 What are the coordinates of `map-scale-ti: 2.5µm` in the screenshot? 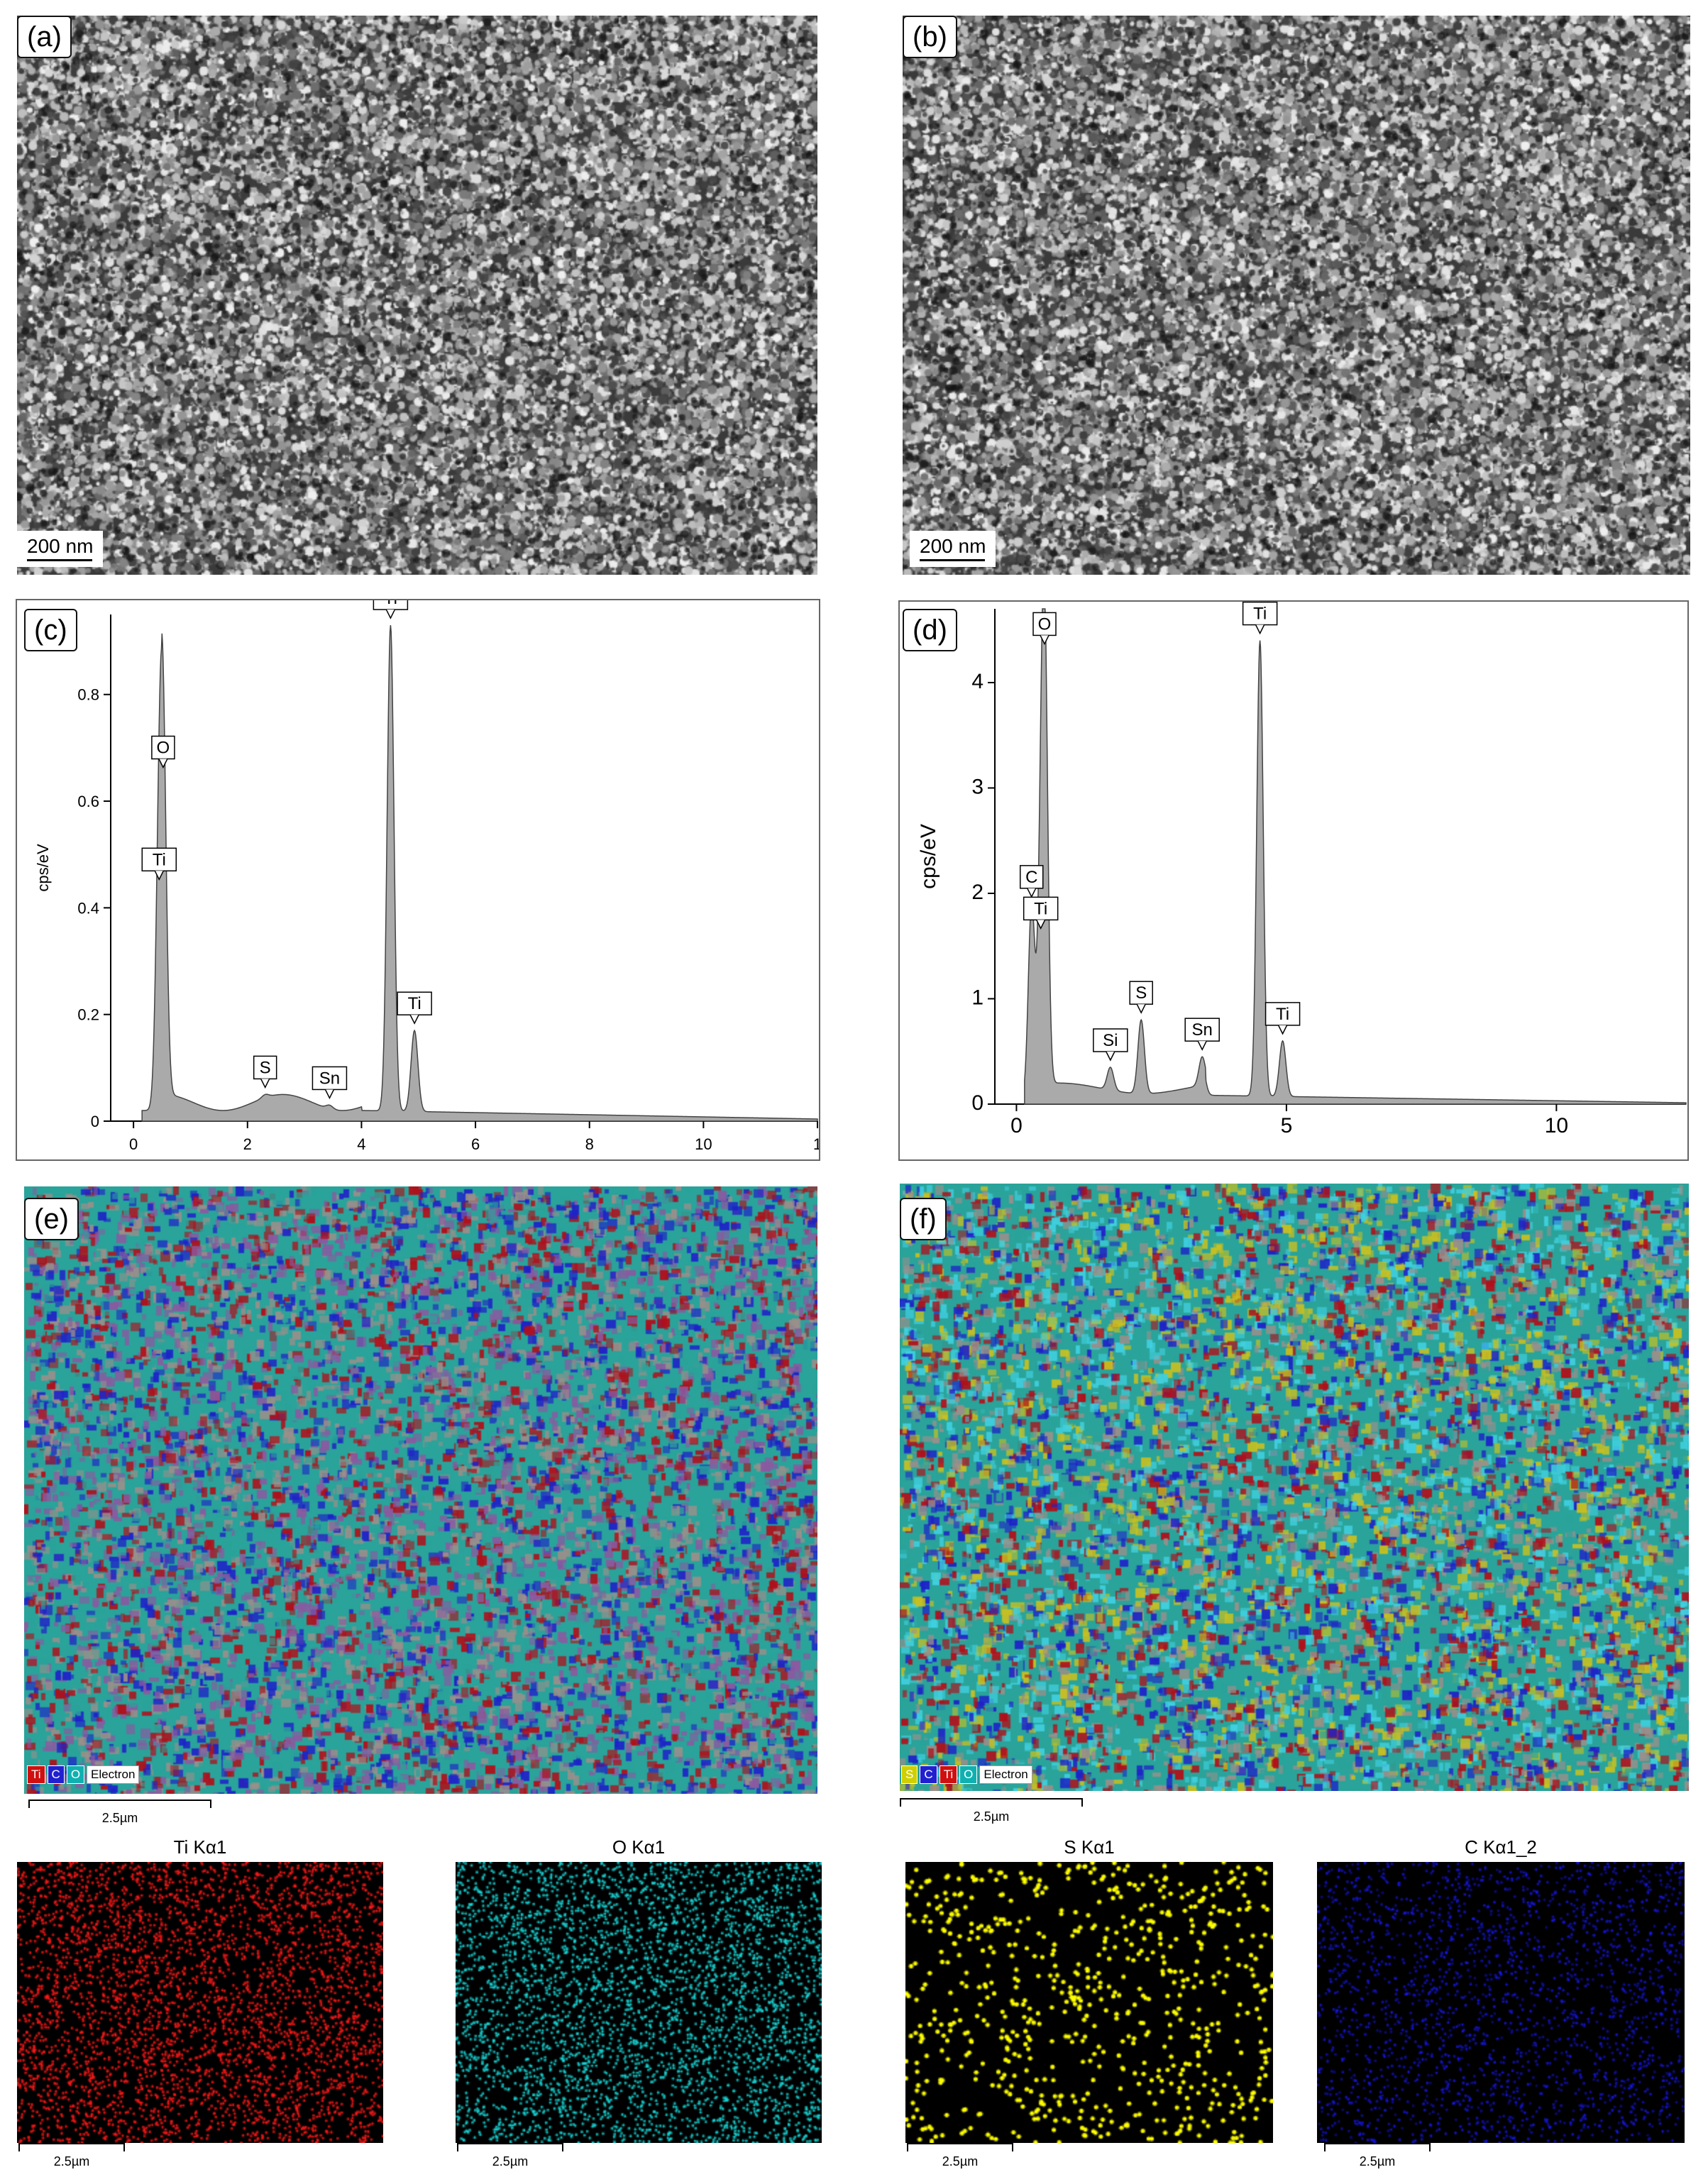 It's located at (71, 2157).